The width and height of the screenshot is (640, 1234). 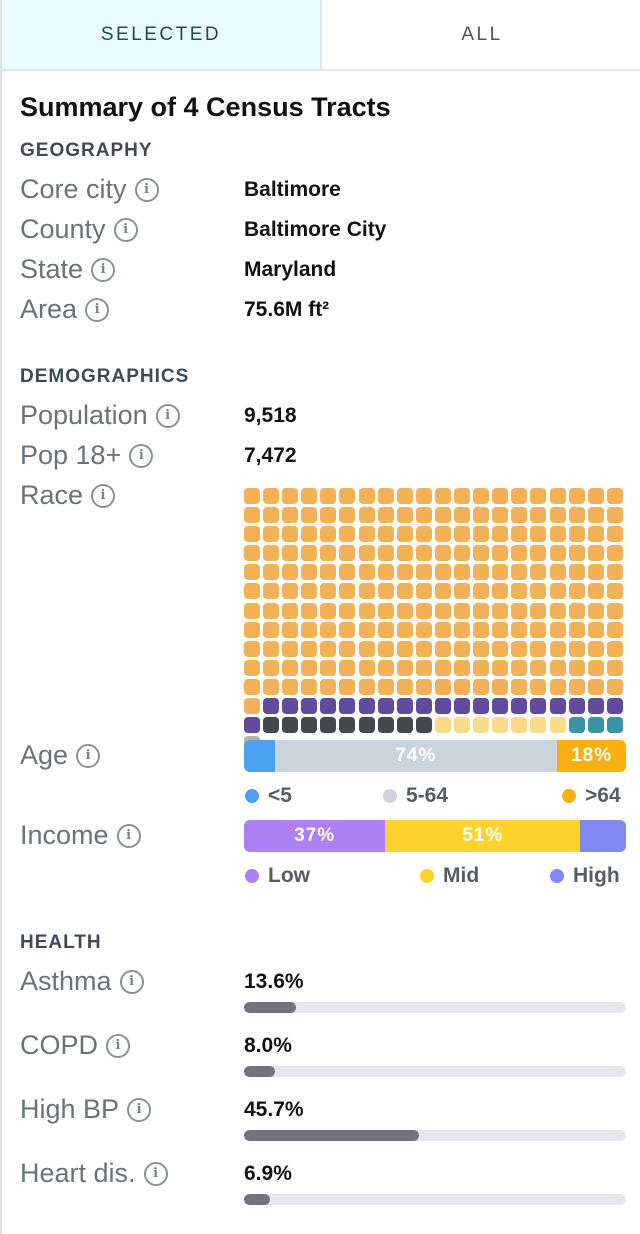 What do you see at coordinates (483, 836) in the screenshot?
I see `income-segment: 51%` at bounding box center [483, 836].